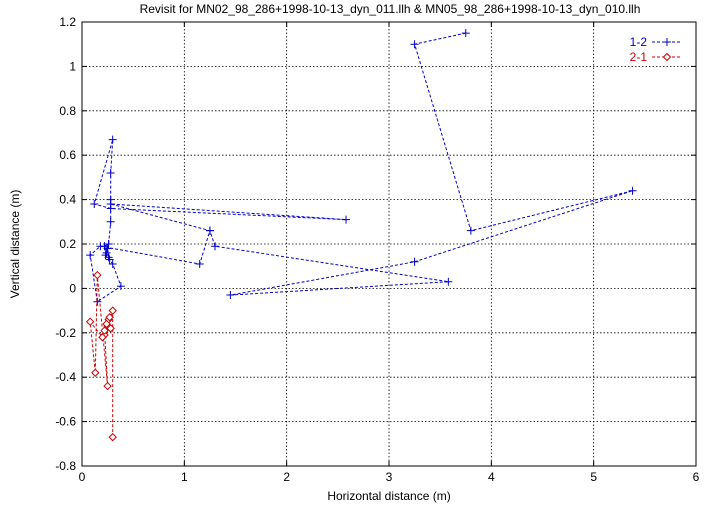  What do you see at coordinates (65, 333) in the screenshot?
I see `y-tick-label: -0.2` at bounding box center [65, 333].